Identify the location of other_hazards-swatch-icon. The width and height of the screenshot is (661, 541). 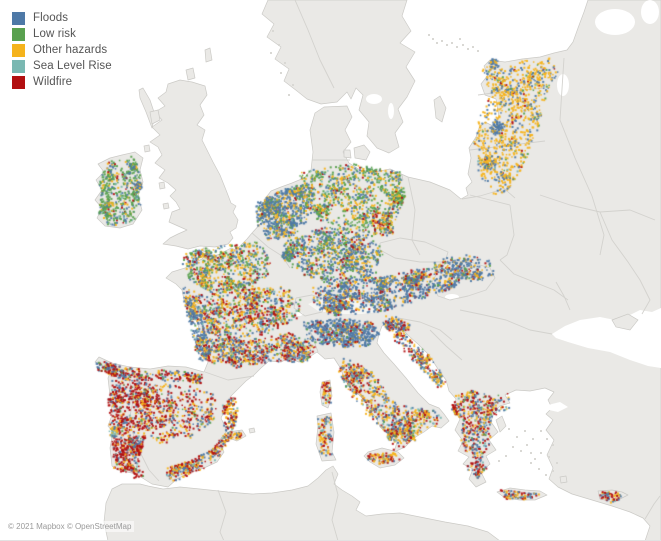
(18, 50).